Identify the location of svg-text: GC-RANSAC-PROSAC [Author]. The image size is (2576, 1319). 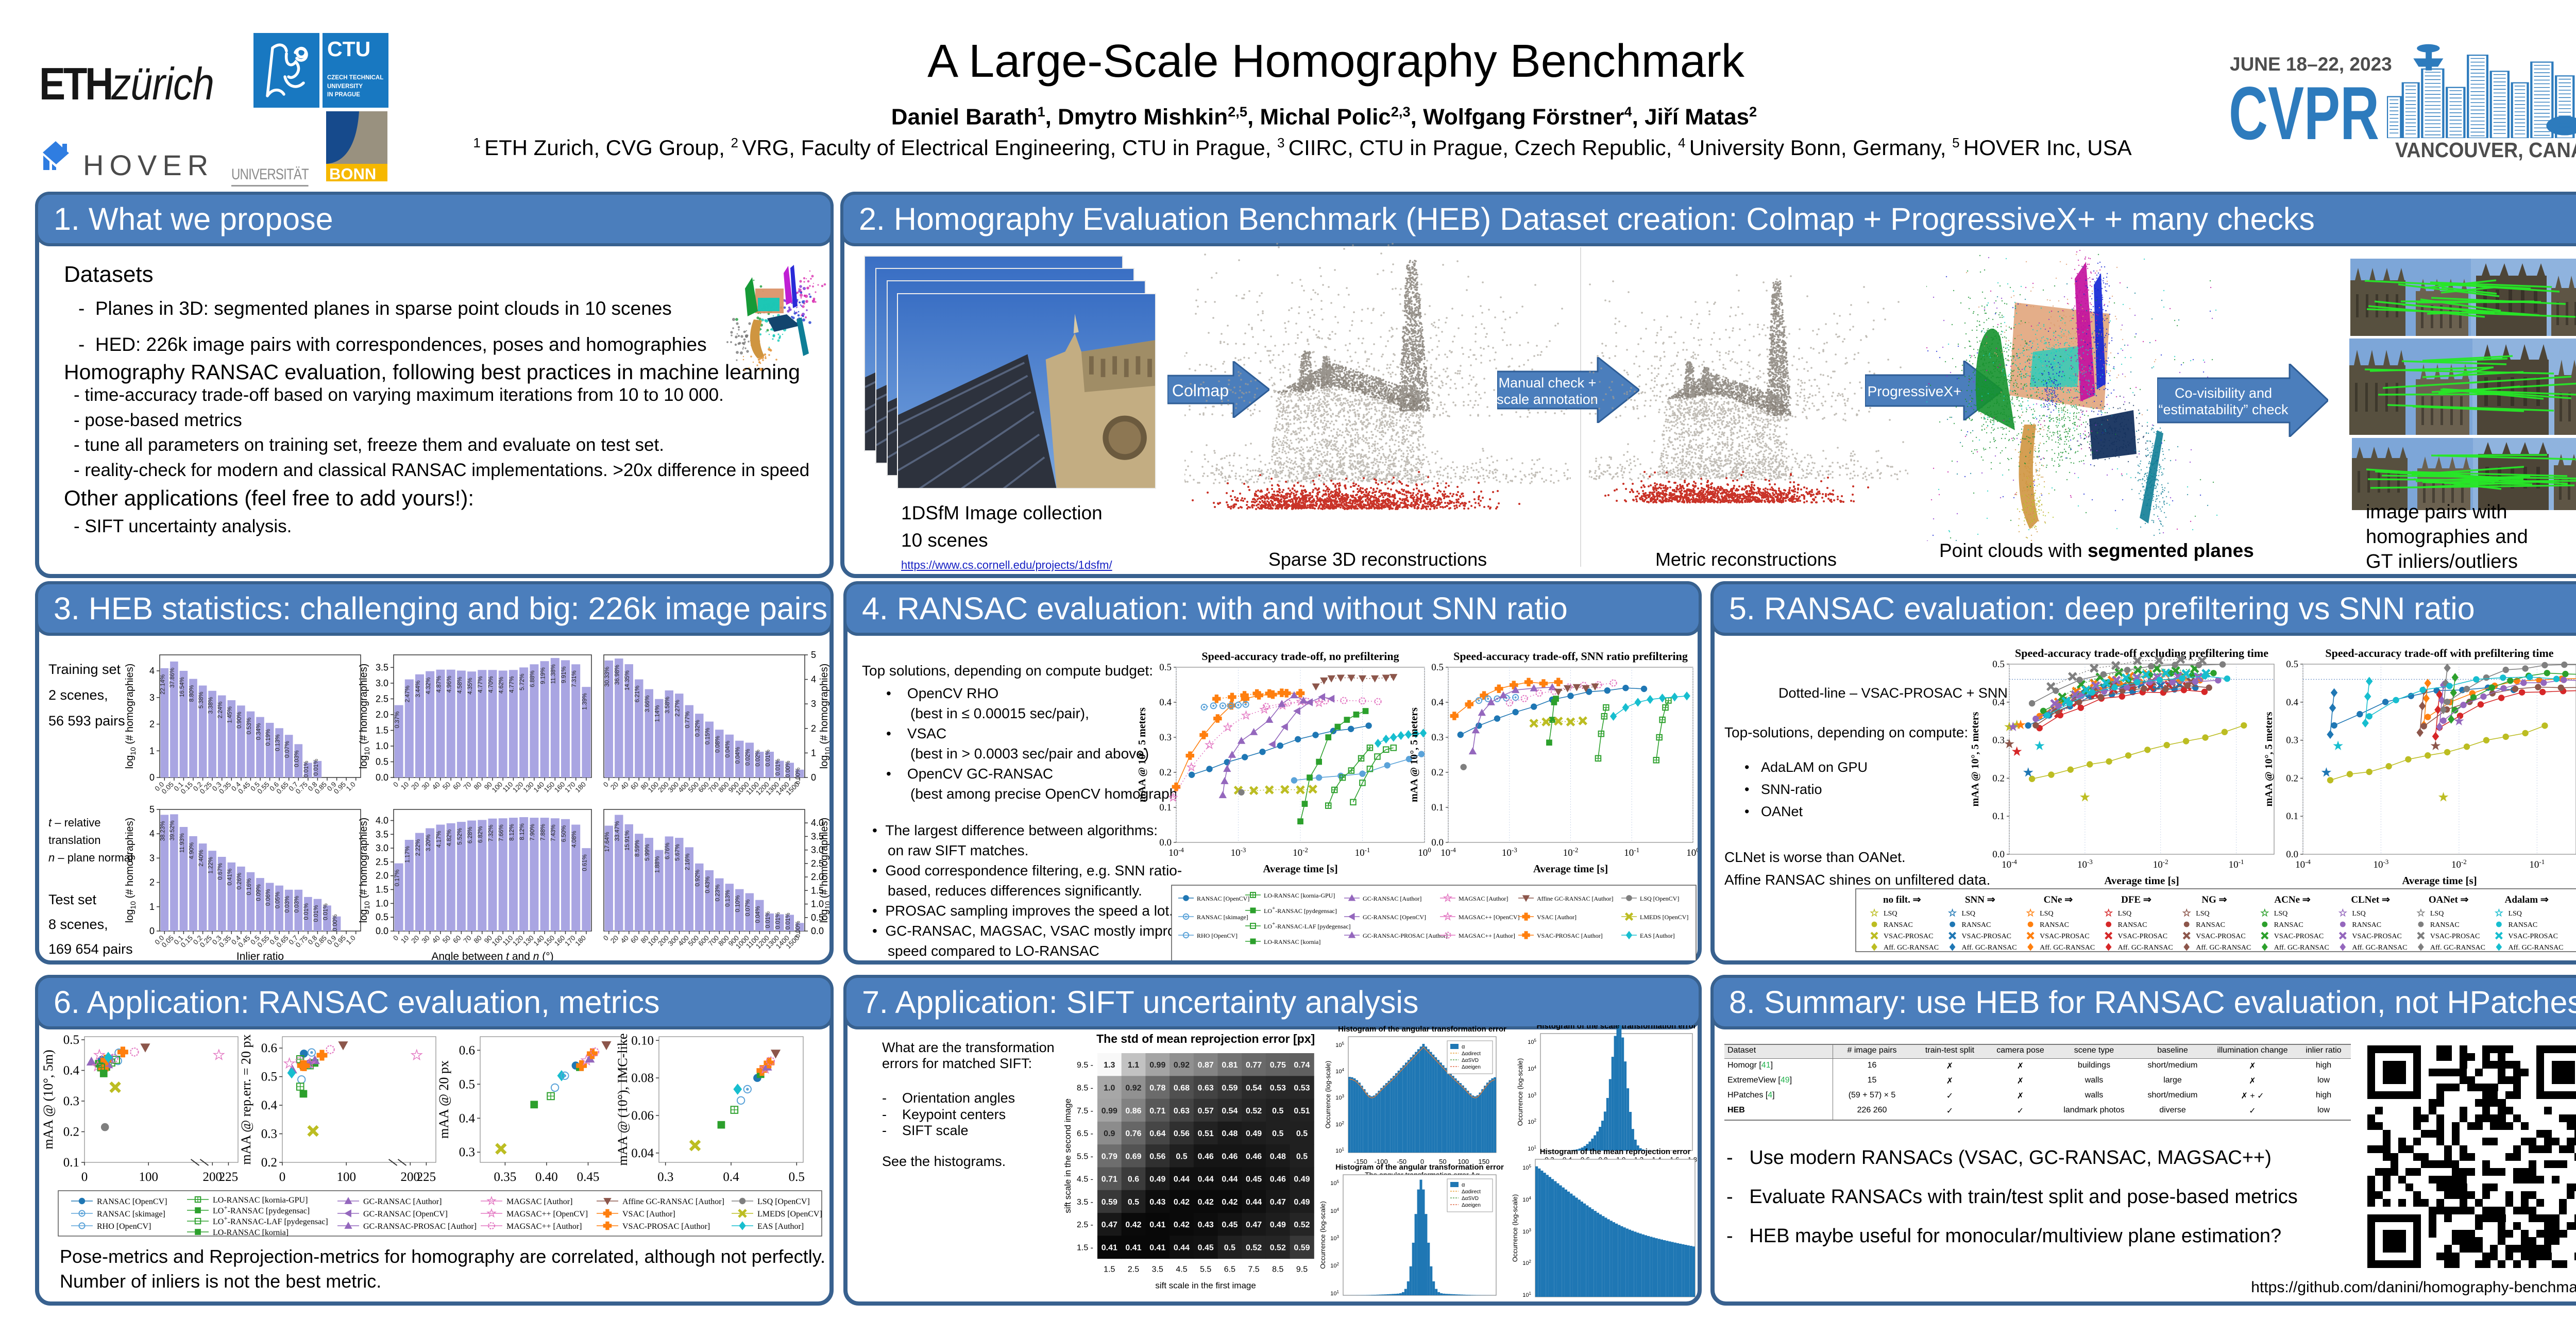
(1405, 936).